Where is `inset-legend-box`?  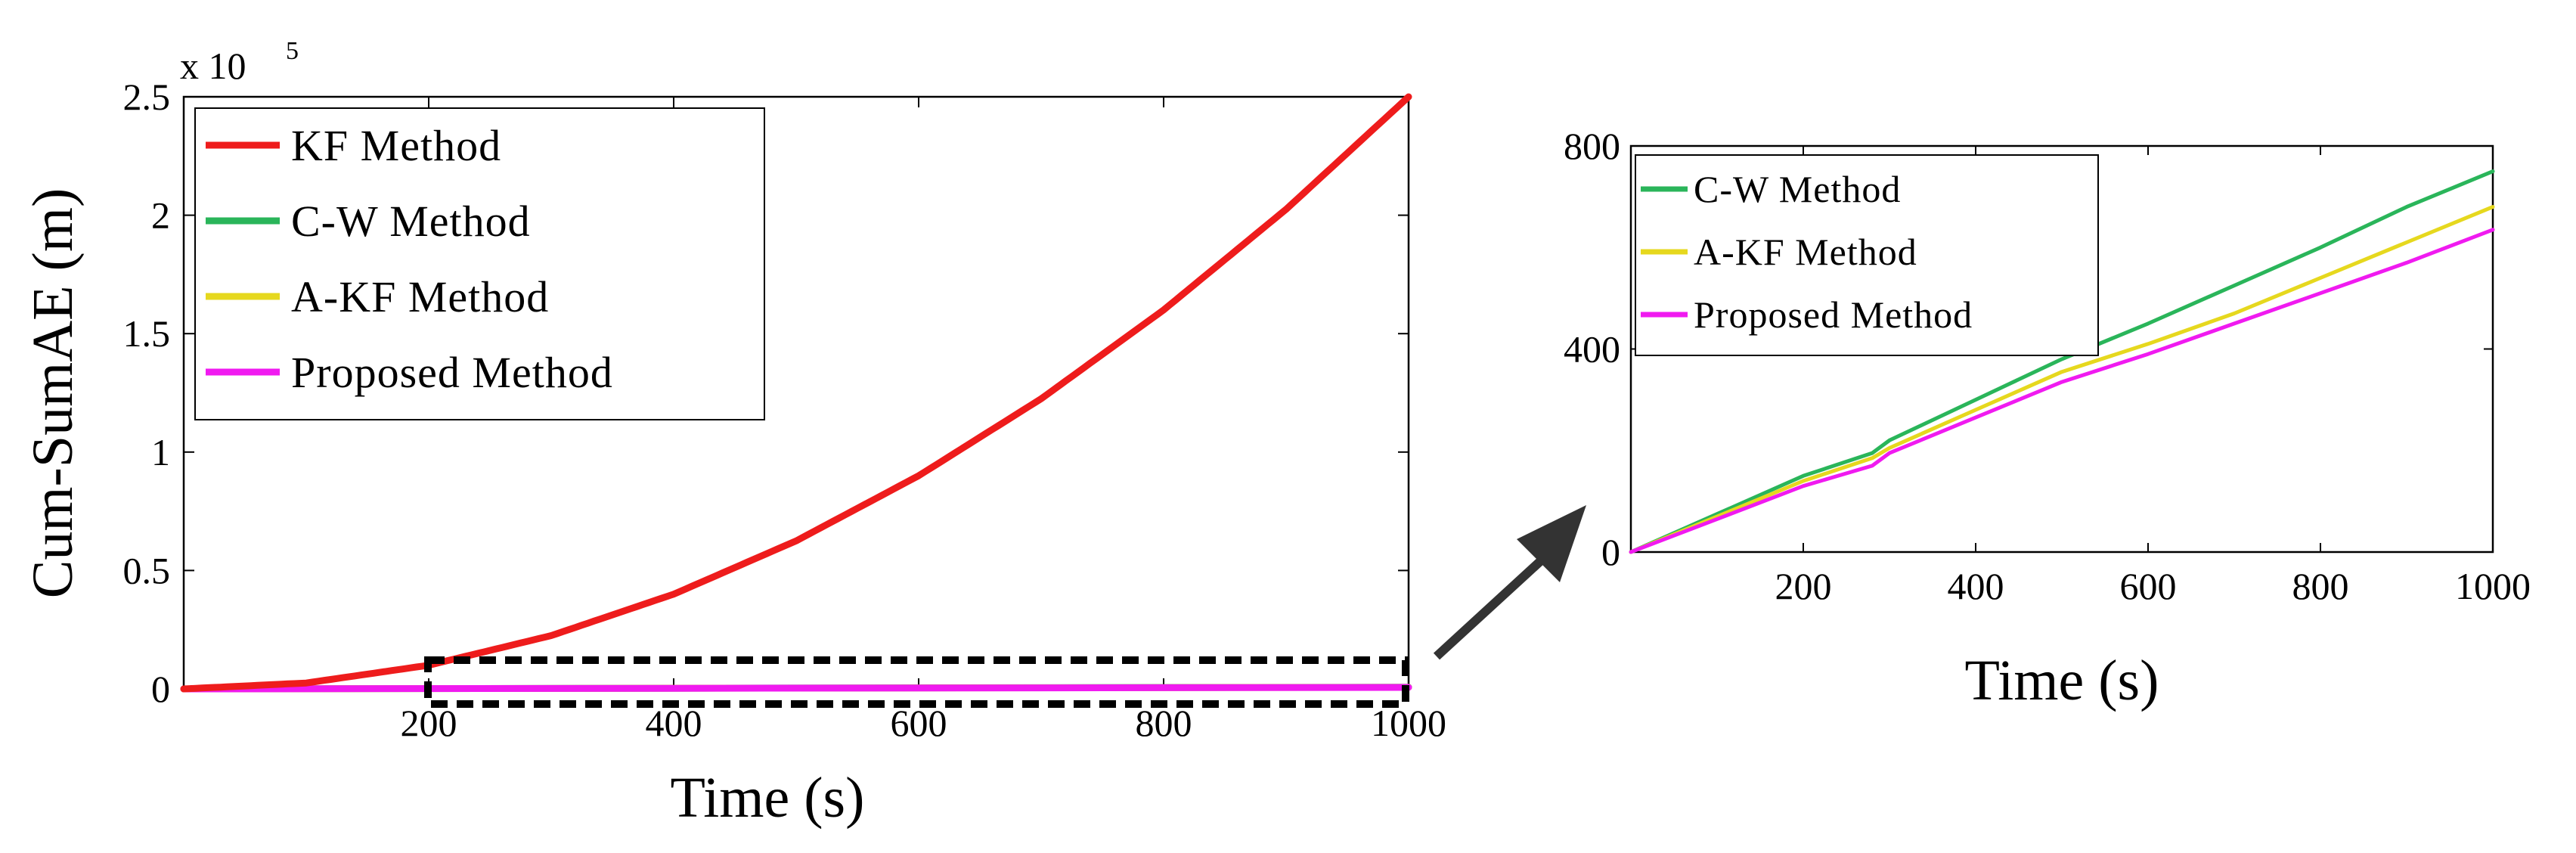 inset-legend-box is located at coordinates (1867, 255).